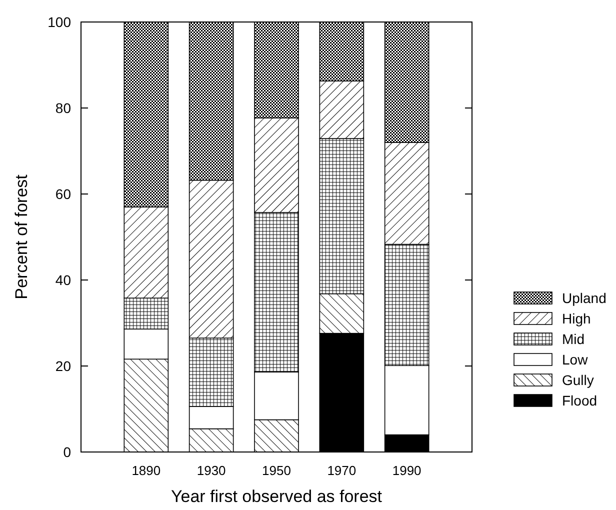  Describe the element at coordinates (580, 400) in the screenshot. I see `legend-label: Flood` at that location.